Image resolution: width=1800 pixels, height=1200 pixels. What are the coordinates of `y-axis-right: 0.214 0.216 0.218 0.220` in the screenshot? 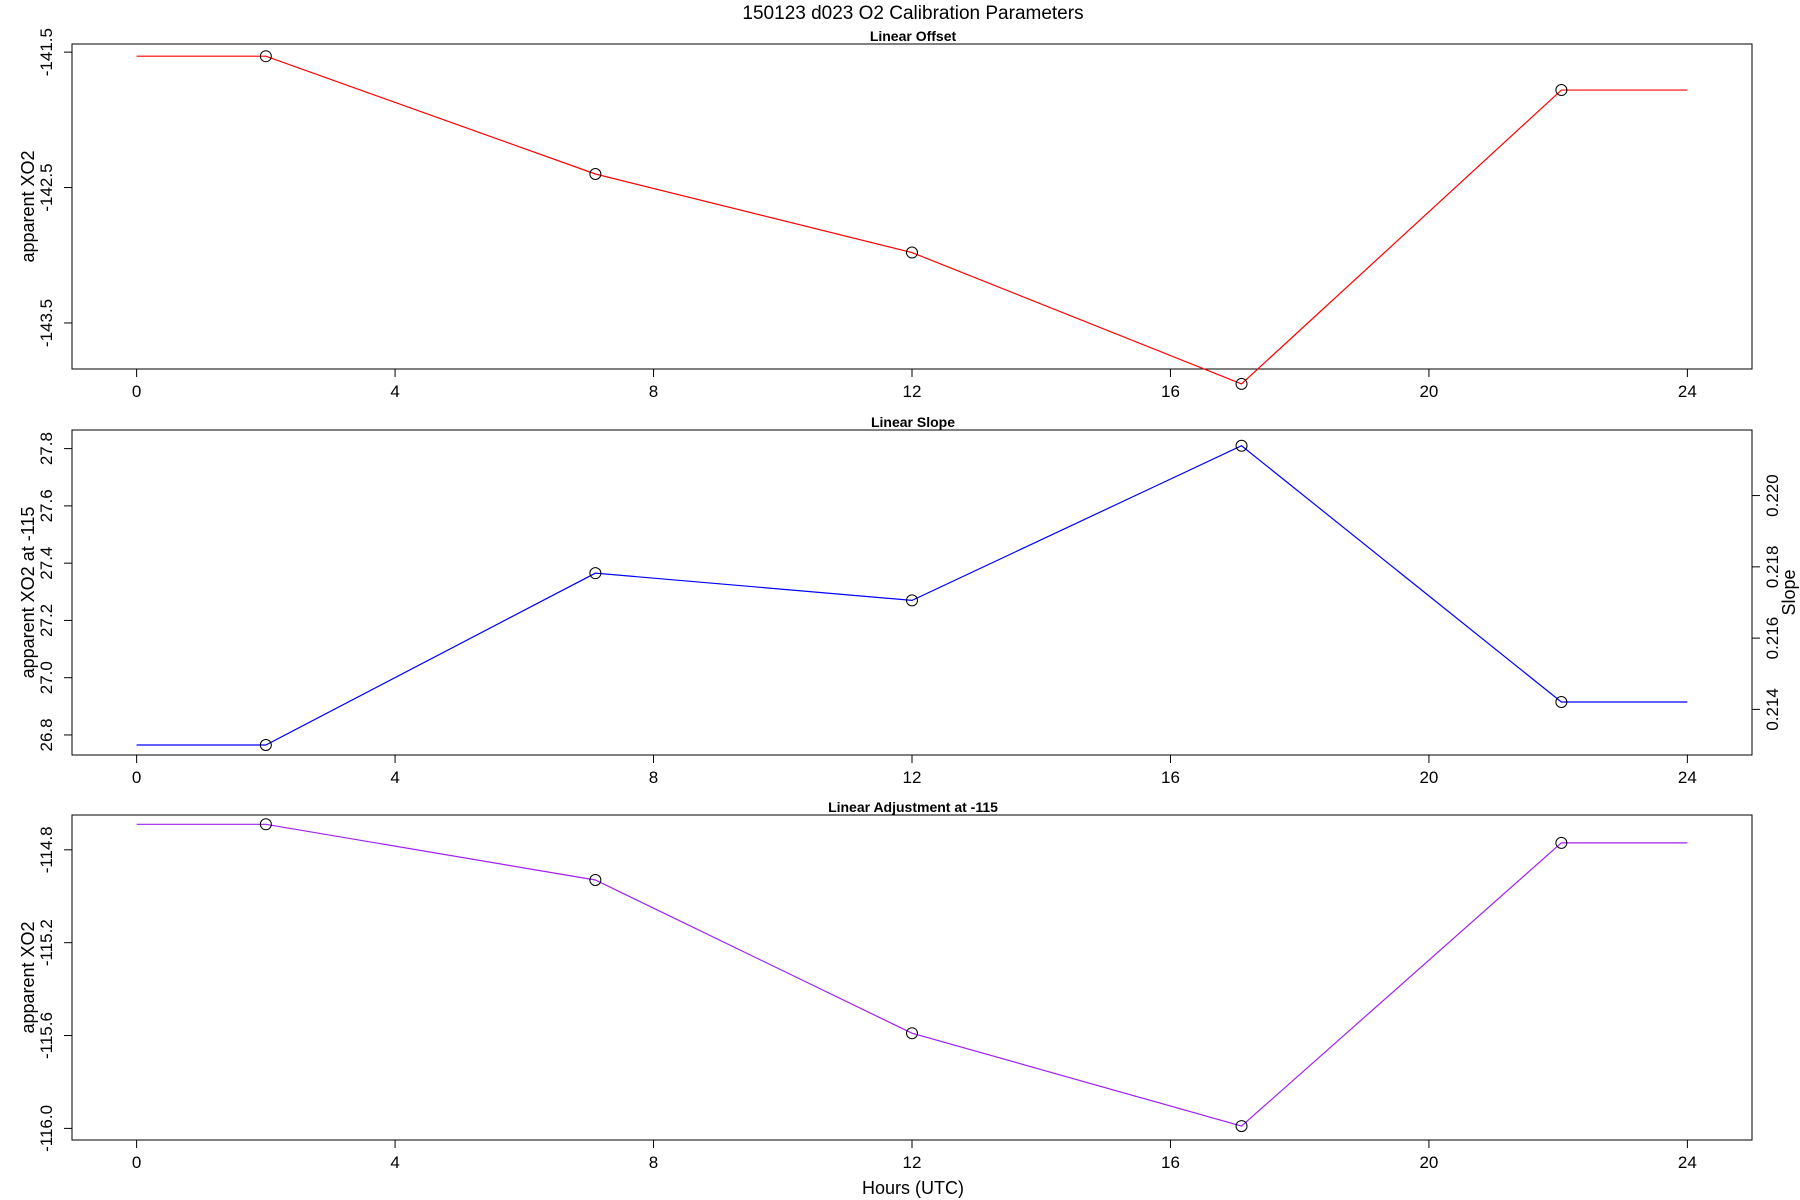 It's located at (1766, 602).